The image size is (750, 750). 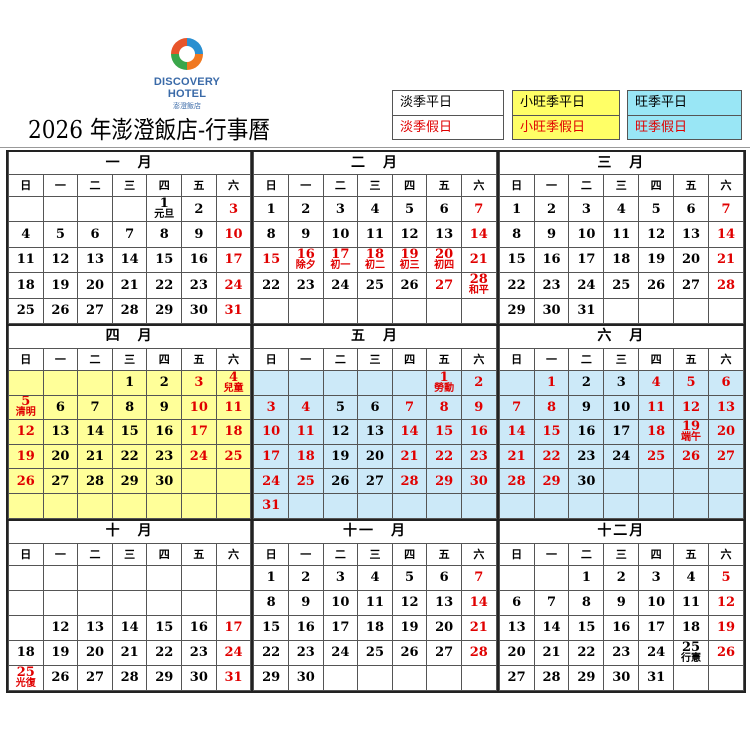 What do you see at coordinates (306, 235) in the screenshot?
I see `day-number: 9` at bounding box center [306, 235].